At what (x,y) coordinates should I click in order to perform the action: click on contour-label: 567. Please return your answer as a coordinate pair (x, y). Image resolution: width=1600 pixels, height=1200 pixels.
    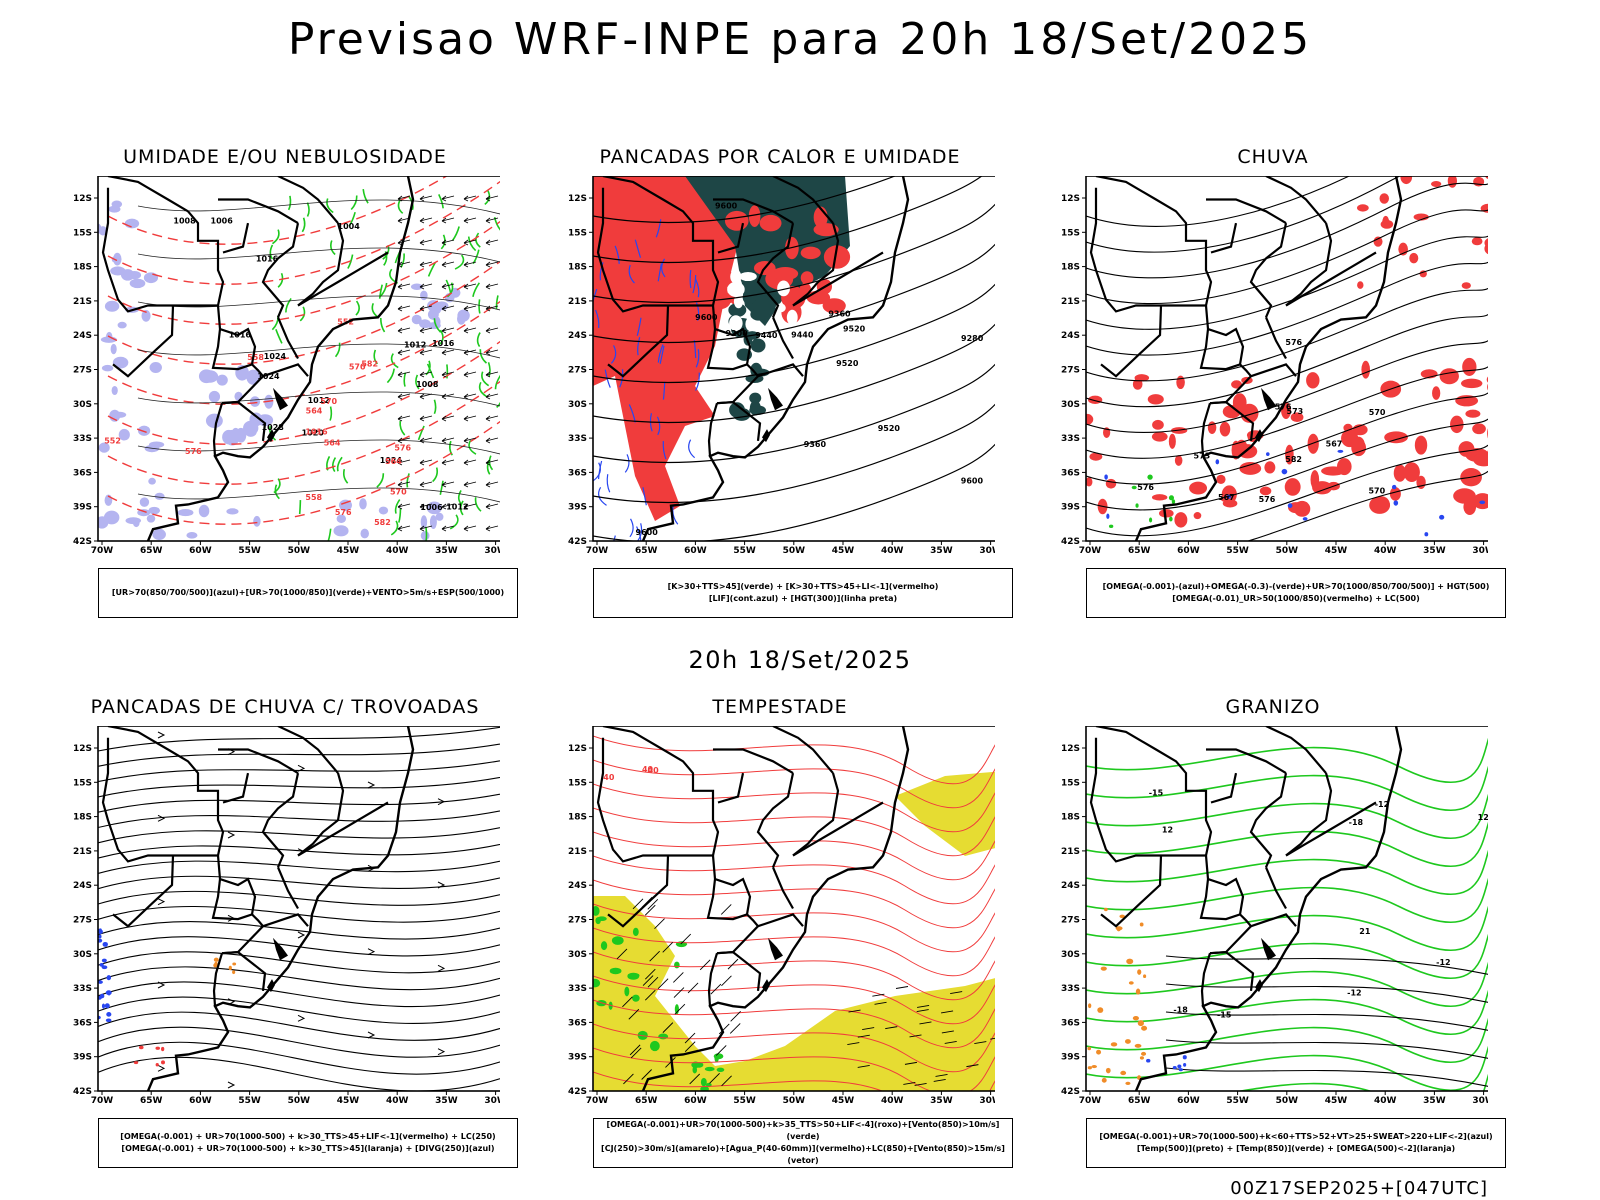
    Looking at the image, I should click on (1334, 444).